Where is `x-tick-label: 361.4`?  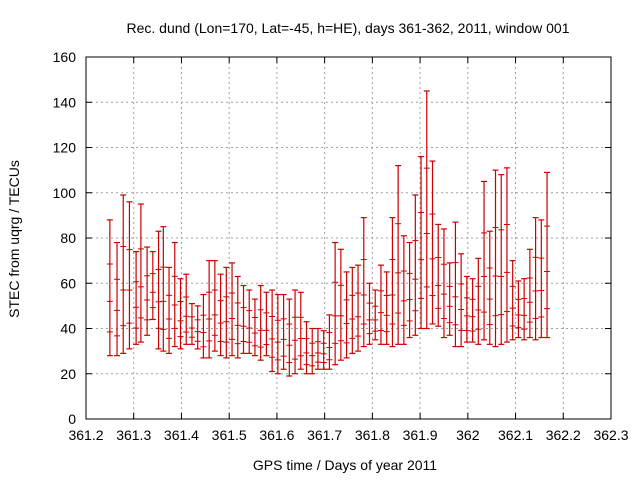
x-tick-label: 361.4 is located at coordinates (181, 435).